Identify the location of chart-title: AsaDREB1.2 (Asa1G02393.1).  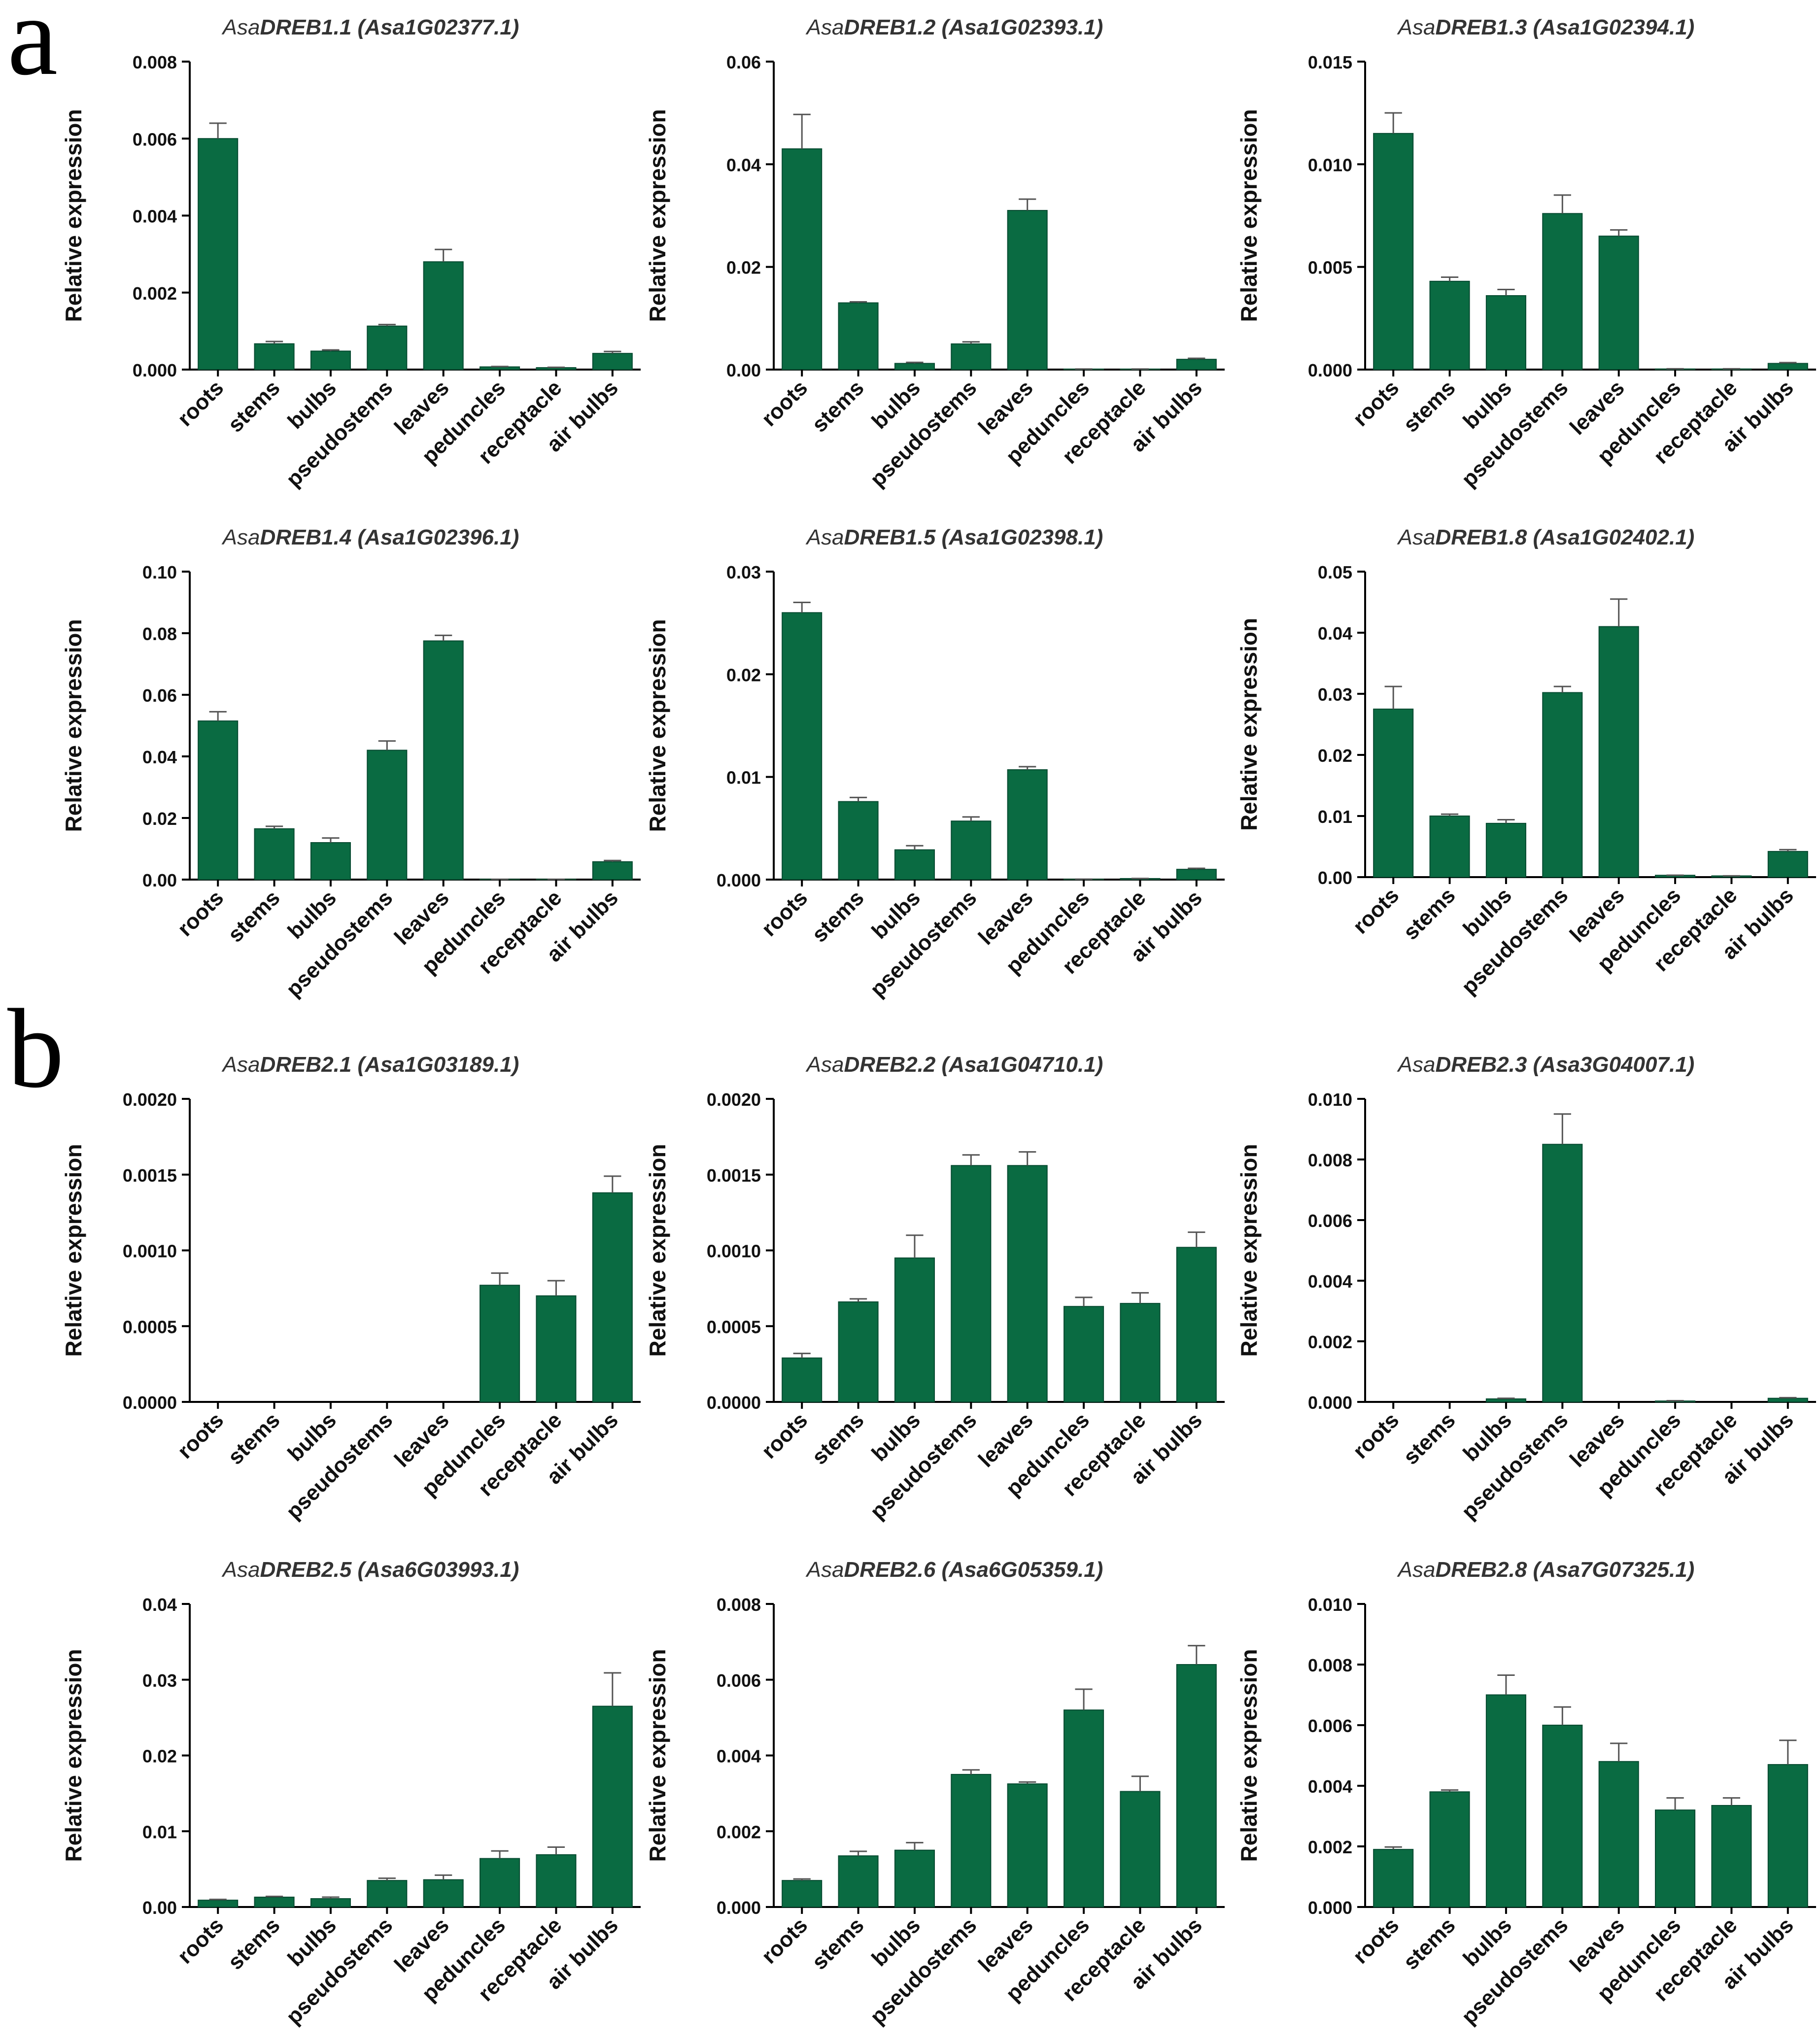
(954, 27).